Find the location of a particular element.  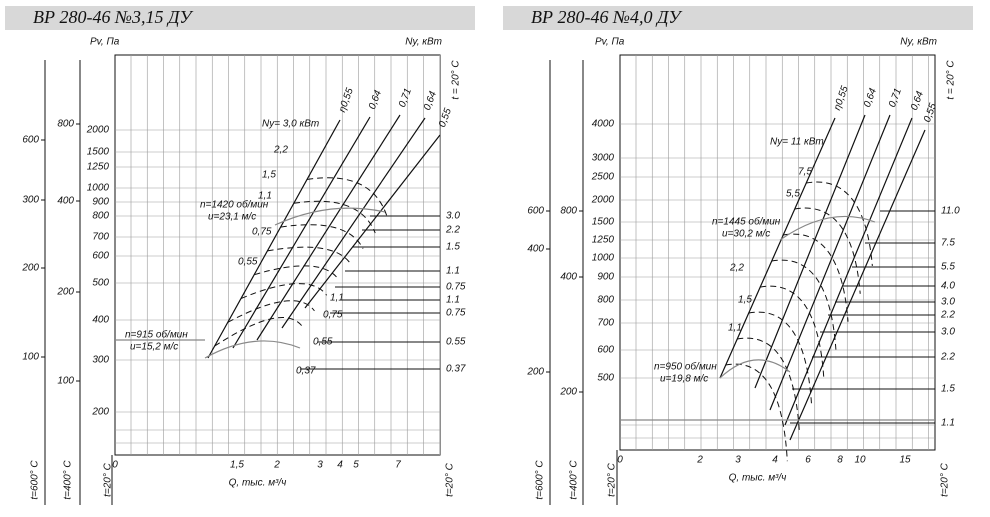

inner-scale-label: 100 is located at coordinates (65, 381).